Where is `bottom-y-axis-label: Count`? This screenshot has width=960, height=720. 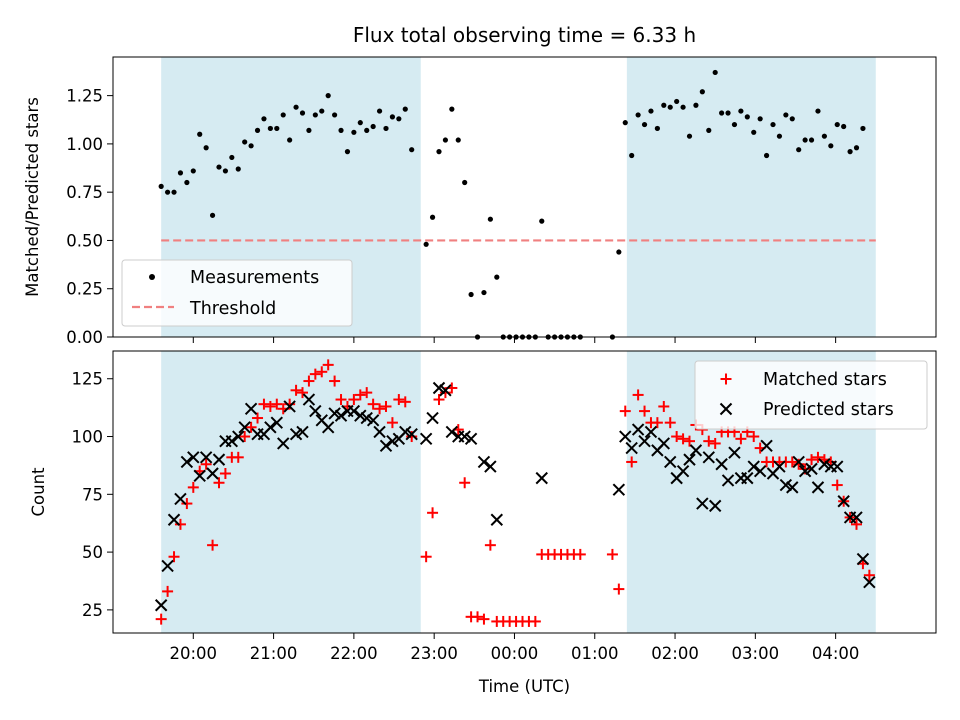 bottom-y-axis-label: Count is located at coordinates (38, 492).